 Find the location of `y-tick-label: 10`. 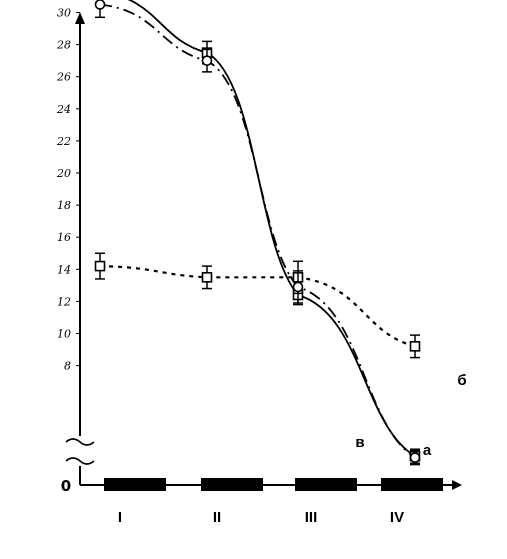

y-tick-label: 10 is located at coordinates (64, 334).